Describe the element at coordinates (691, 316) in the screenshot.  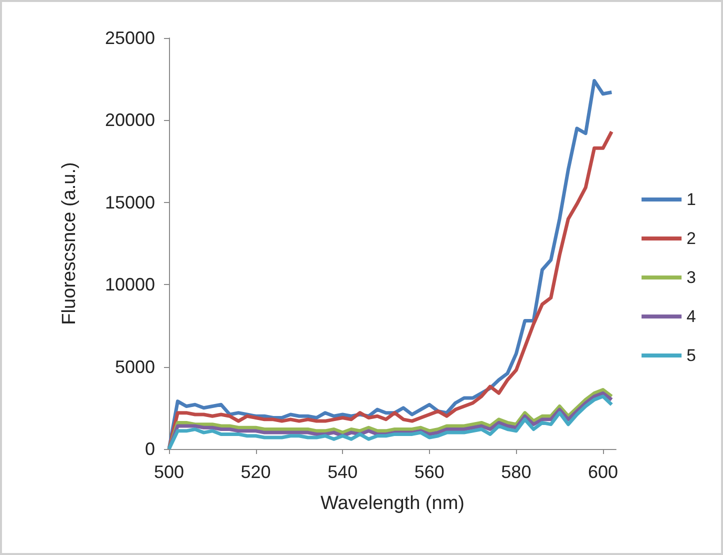
I see `legend-label: 4` at that location.